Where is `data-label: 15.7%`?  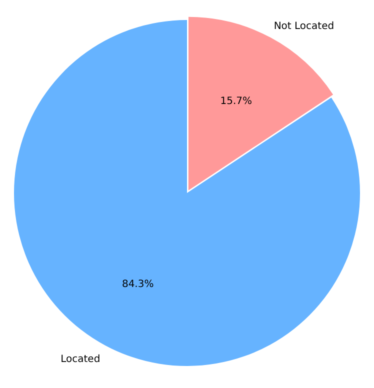 data-label: 15.7% is located at coordinates (236, 102).